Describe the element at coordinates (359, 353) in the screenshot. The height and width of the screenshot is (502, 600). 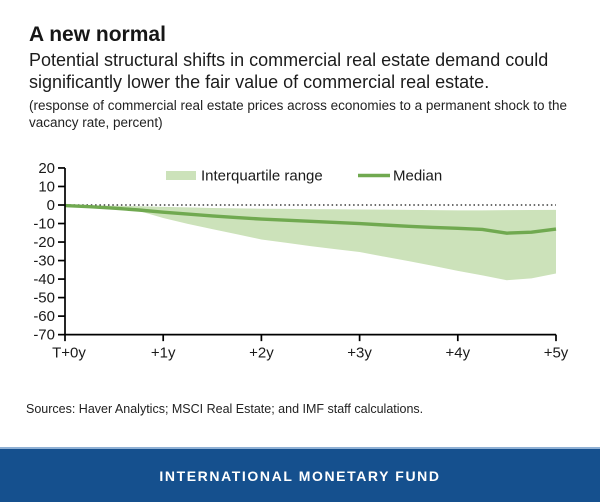
I see `x-tick-label: +3y` at that location.